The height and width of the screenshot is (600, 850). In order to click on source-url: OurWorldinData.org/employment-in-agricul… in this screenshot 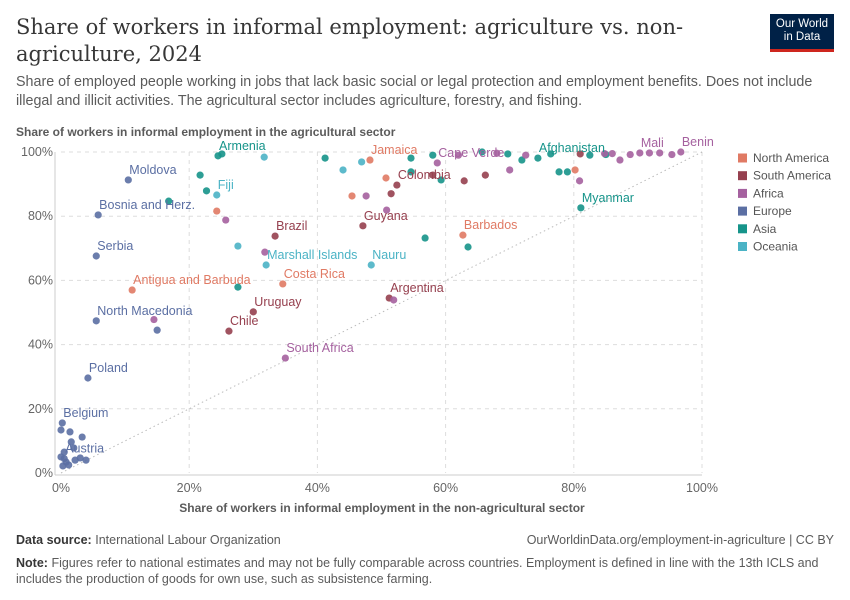, I will do `click(680, 540)`.